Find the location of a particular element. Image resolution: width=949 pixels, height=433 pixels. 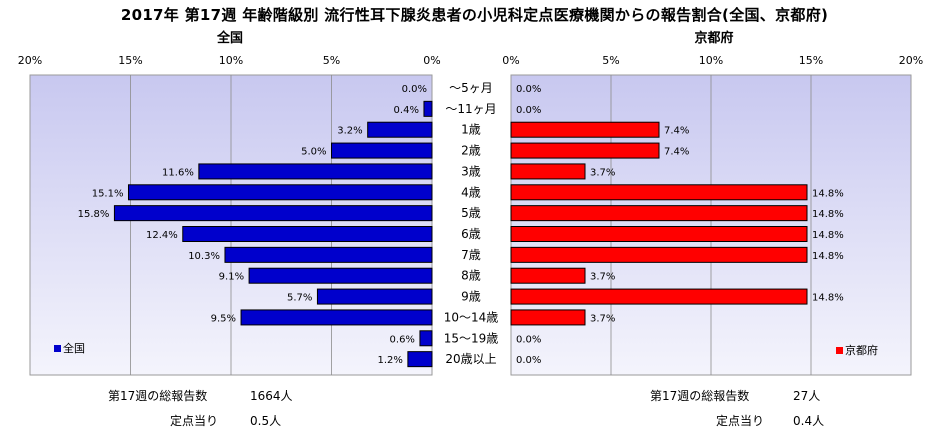

national-total-value: 1664人 is located at coordinates (271, 396).